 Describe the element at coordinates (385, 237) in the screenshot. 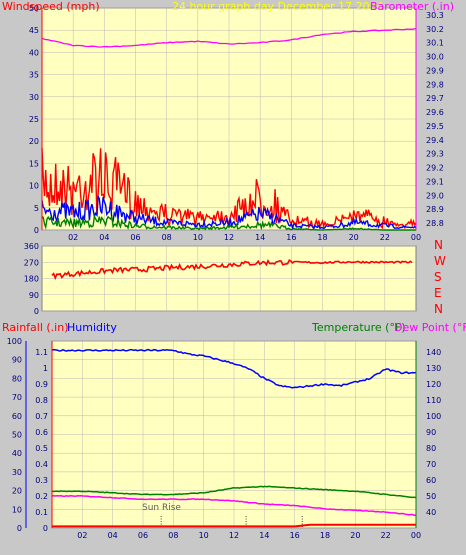

I see `wind-x-tick: 22` at that location.